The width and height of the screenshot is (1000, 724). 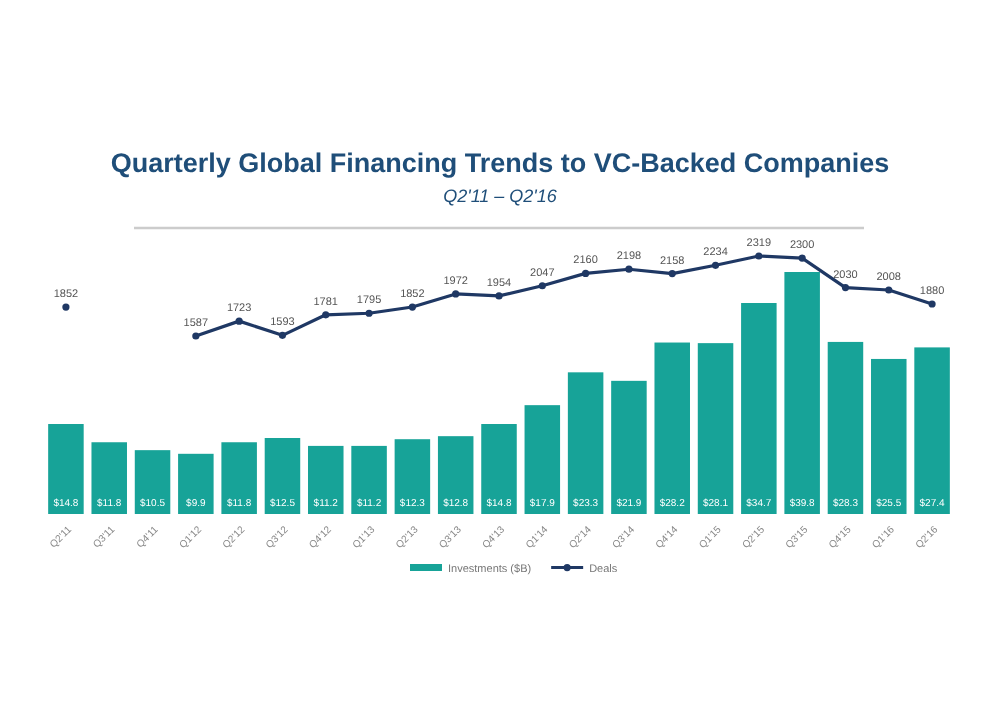 What do you see at coordinates (500, 163) in the screenshot?
I see `chart-title: Quarterly Global Financing Trends to VC-Backed Companies` at bounding box center [500, 163].